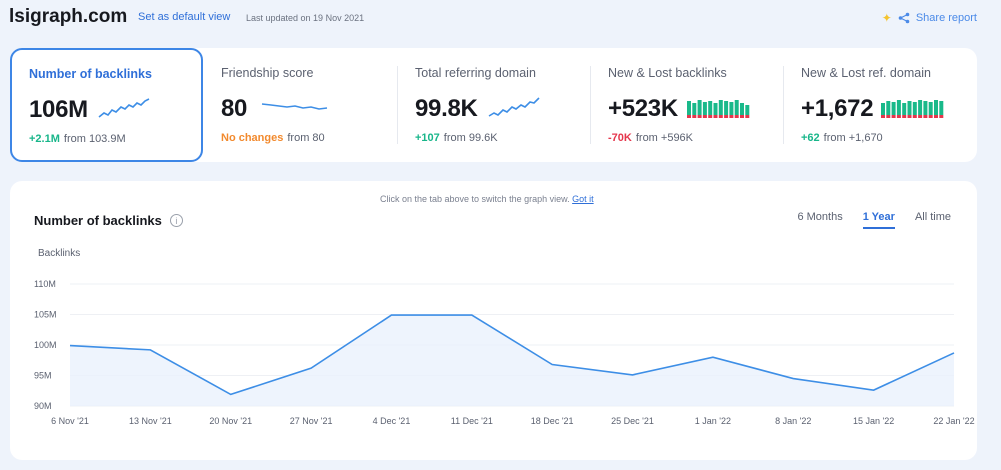 The height and width of the screenshot is (470, 1001). What do you see at coordinates (45, 315) in the screenshot?
I see `y-tick-label: 105M` at bounding box center [45, 315].